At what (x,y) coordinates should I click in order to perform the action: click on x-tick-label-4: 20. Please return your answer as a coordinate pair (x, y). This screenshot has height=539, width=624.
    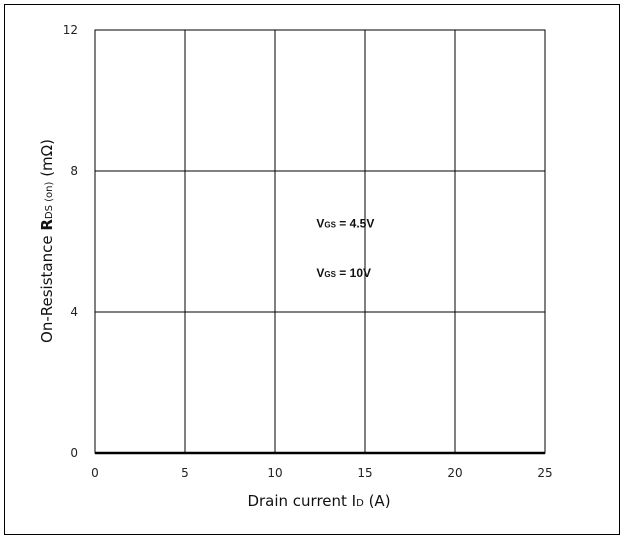
    Looking at the image, I should click on (454, 473).